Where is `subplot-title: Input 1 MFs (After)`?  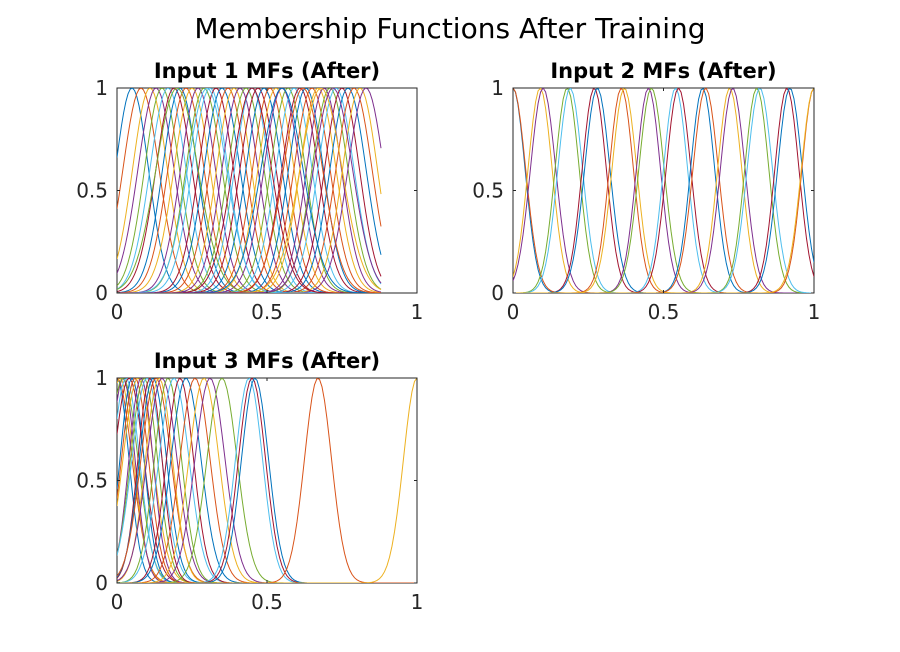
subplot-title: Input 1 MFs (After) is located at coordinates (267, 71).